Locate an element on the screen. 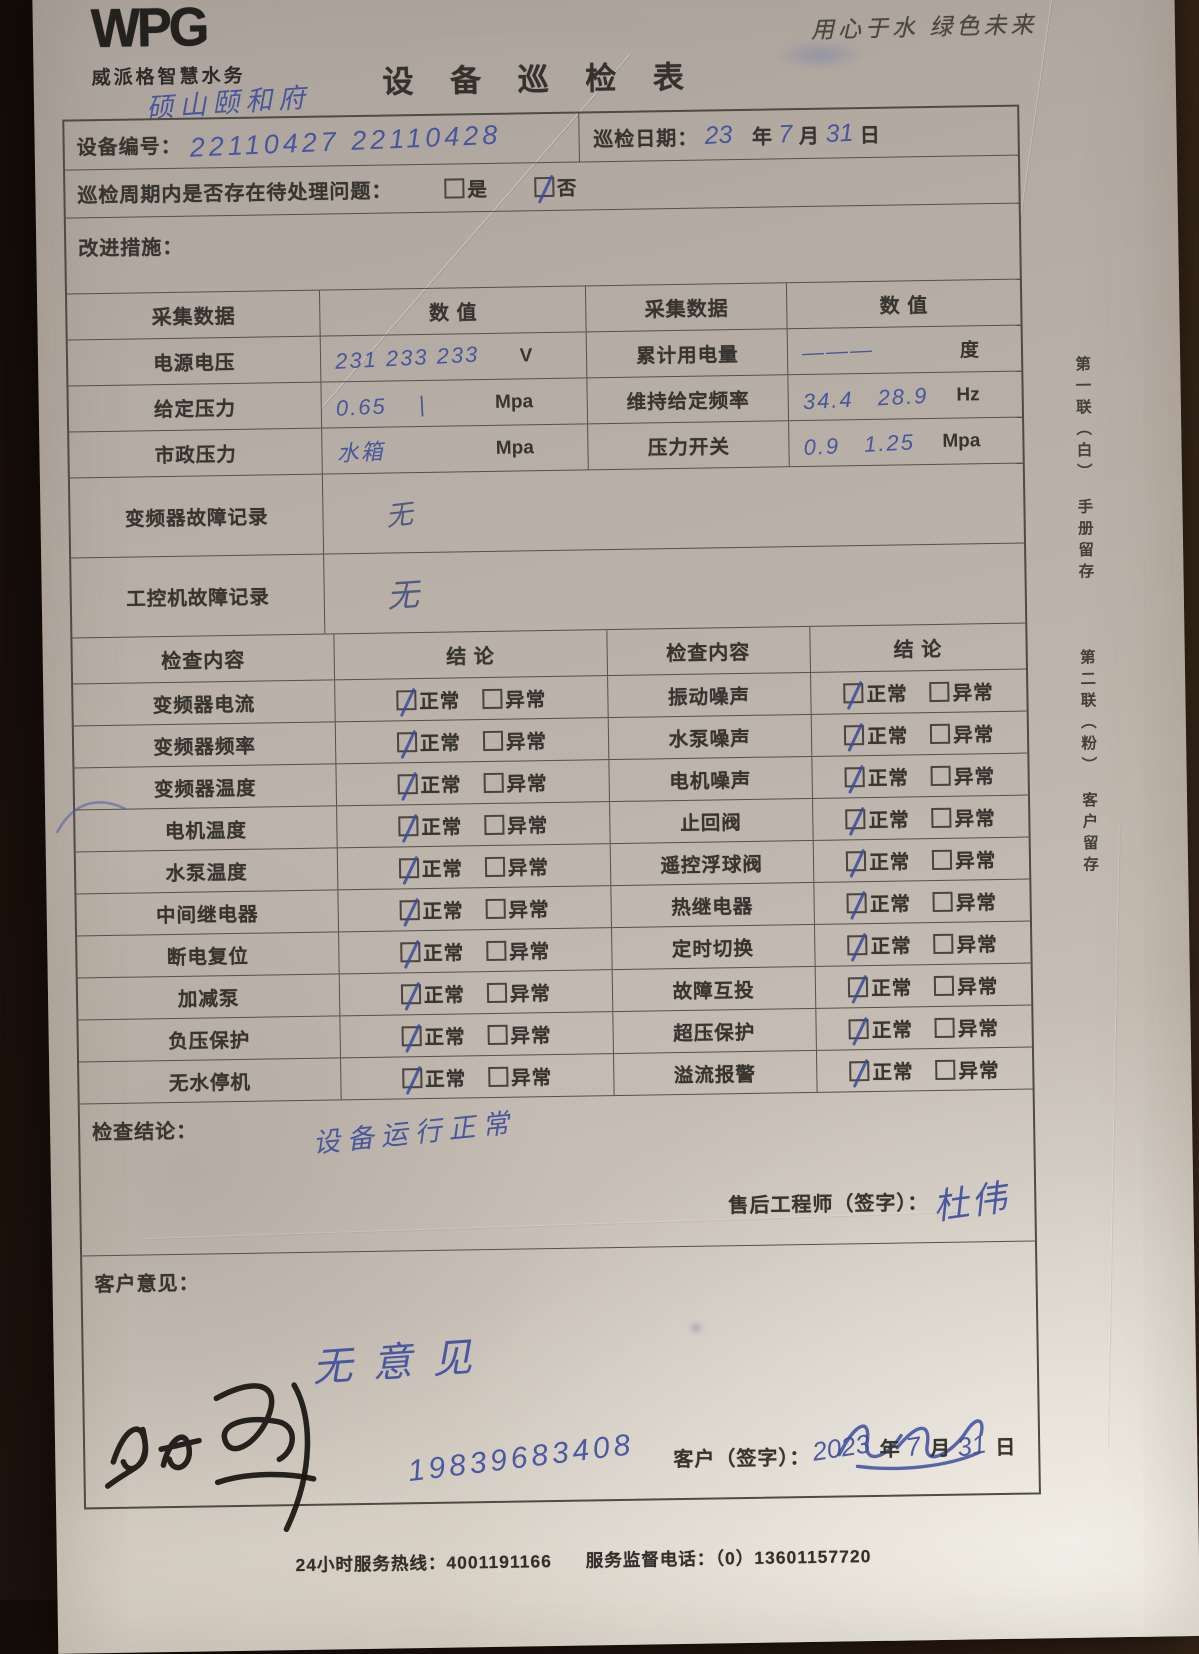 Image resolution: width=1199 pixels, height=1654 pixels. collect-item-label: 维持给定频率 is located at coordinates (688, 399).